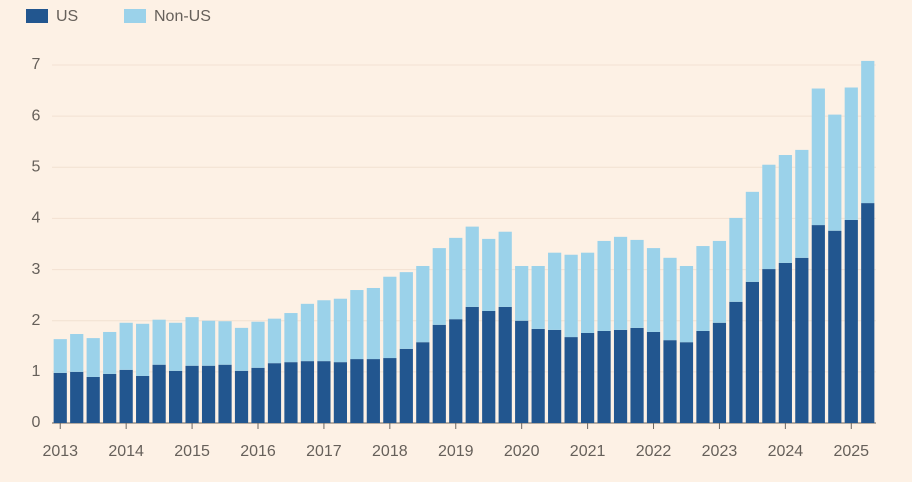 Image resolution: width=912 pixels, height=482 pixels. Describe the element at coordinates (324, 451) in the screenshot. I see `x-tick-label: 2017` at that location.